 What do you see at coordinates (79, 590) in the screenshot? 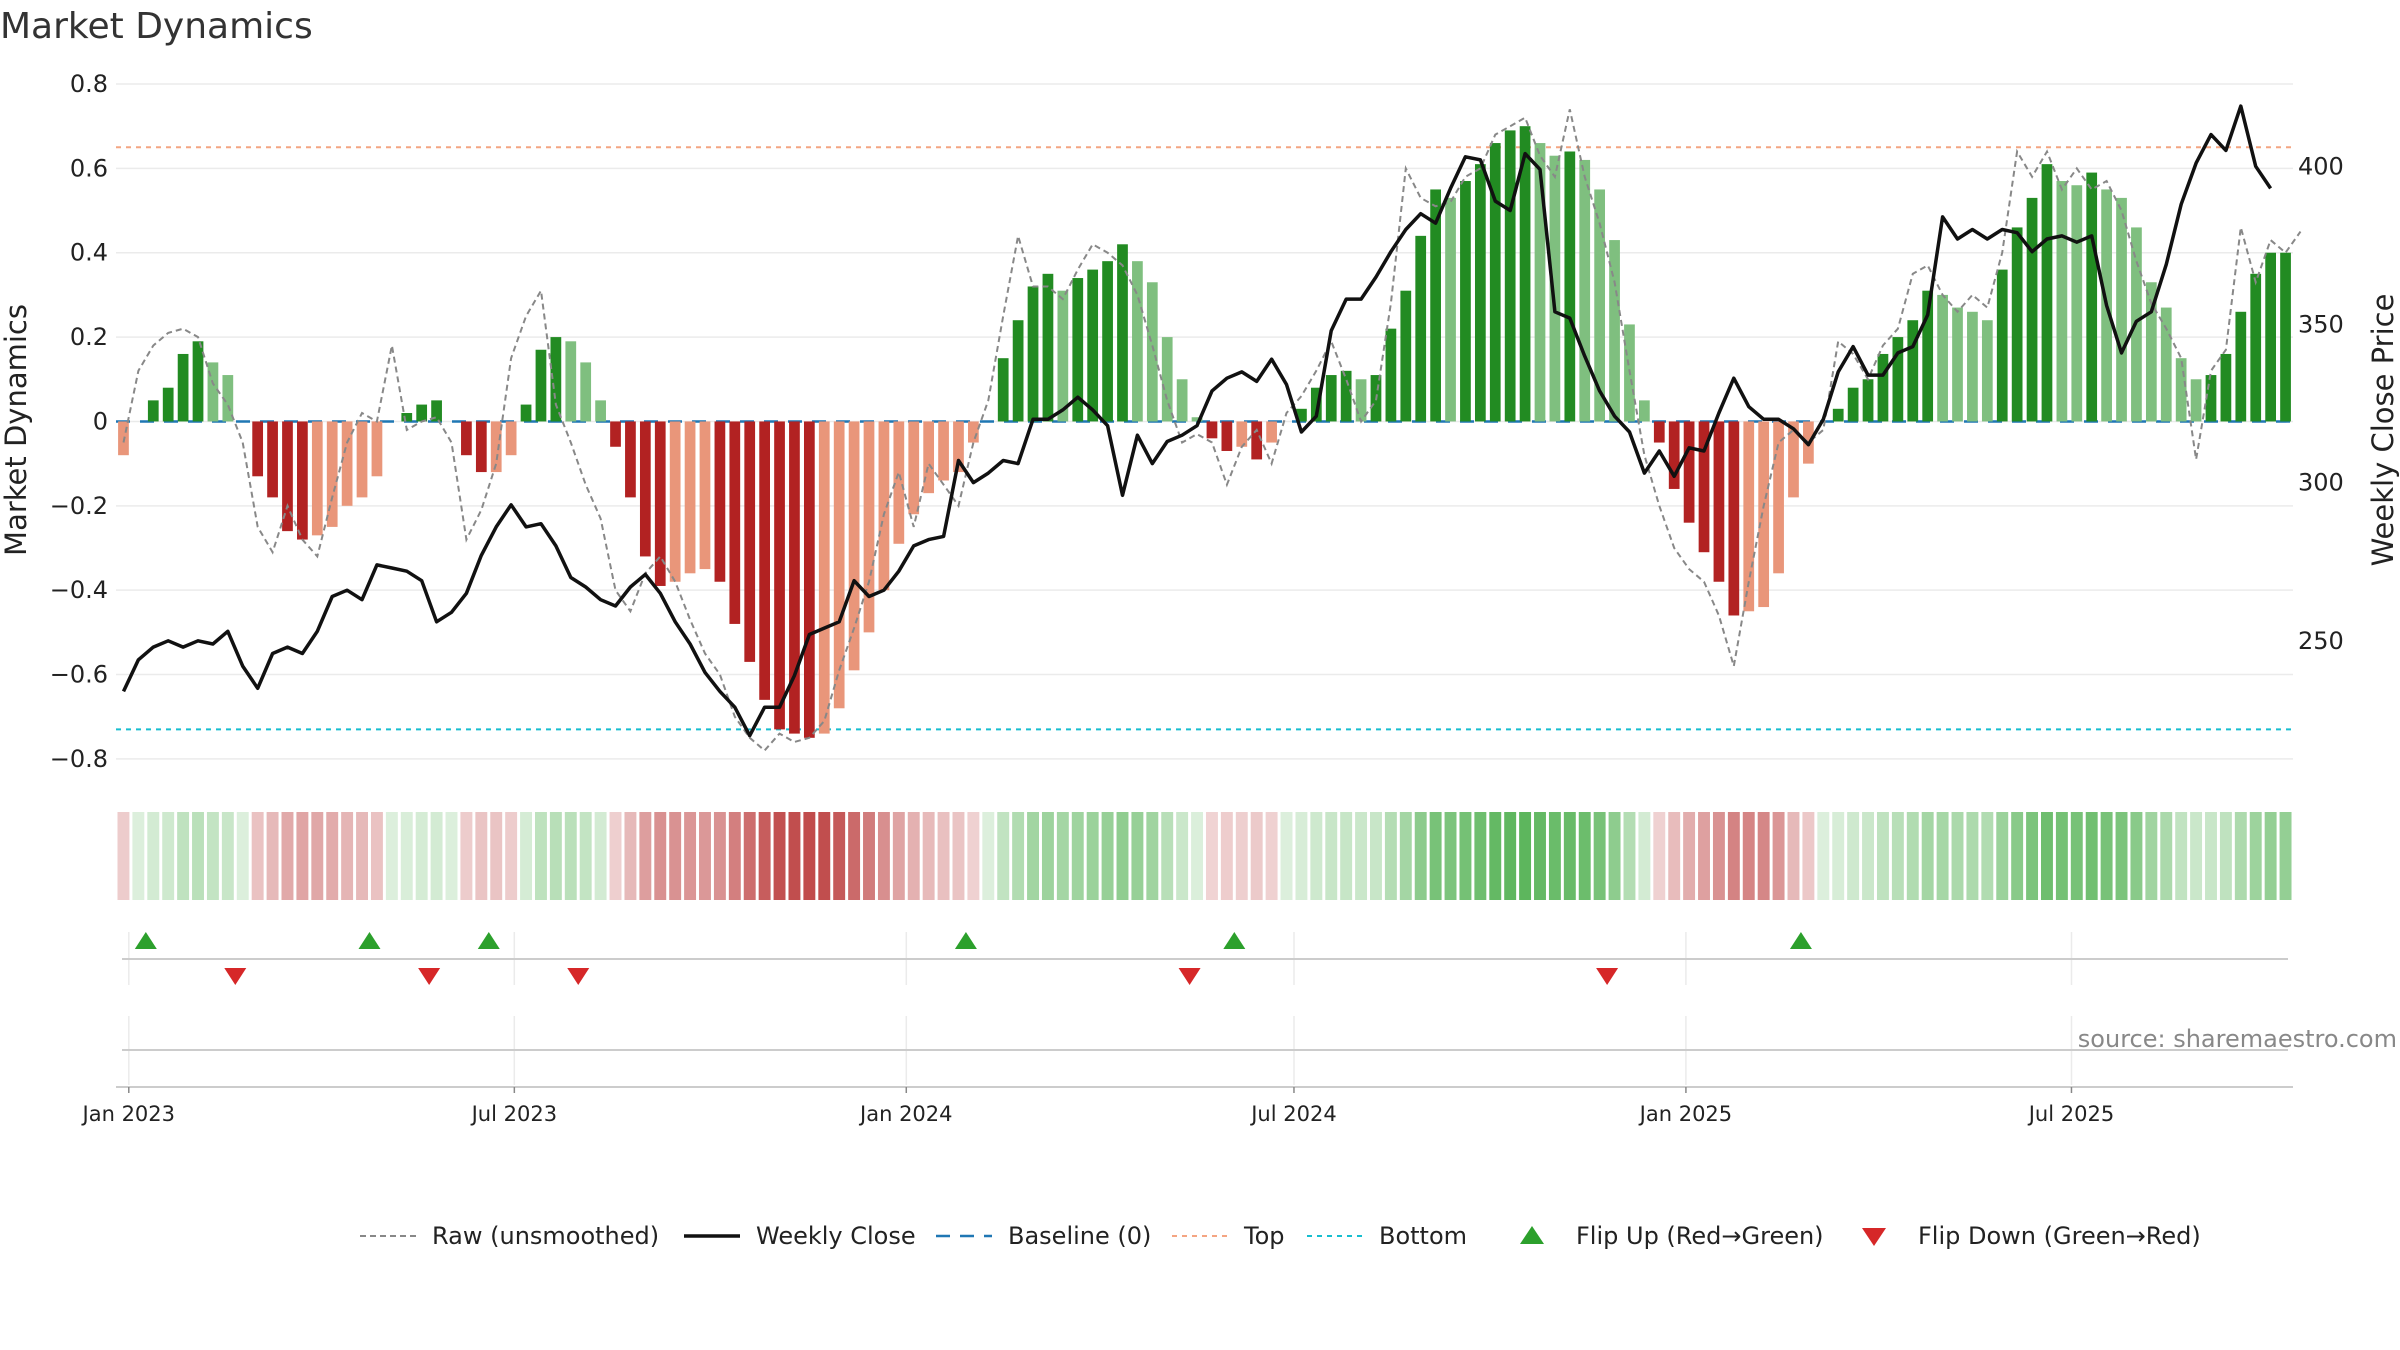
I see `y-tick-label: −0.4` at bounding box center [79, 590].